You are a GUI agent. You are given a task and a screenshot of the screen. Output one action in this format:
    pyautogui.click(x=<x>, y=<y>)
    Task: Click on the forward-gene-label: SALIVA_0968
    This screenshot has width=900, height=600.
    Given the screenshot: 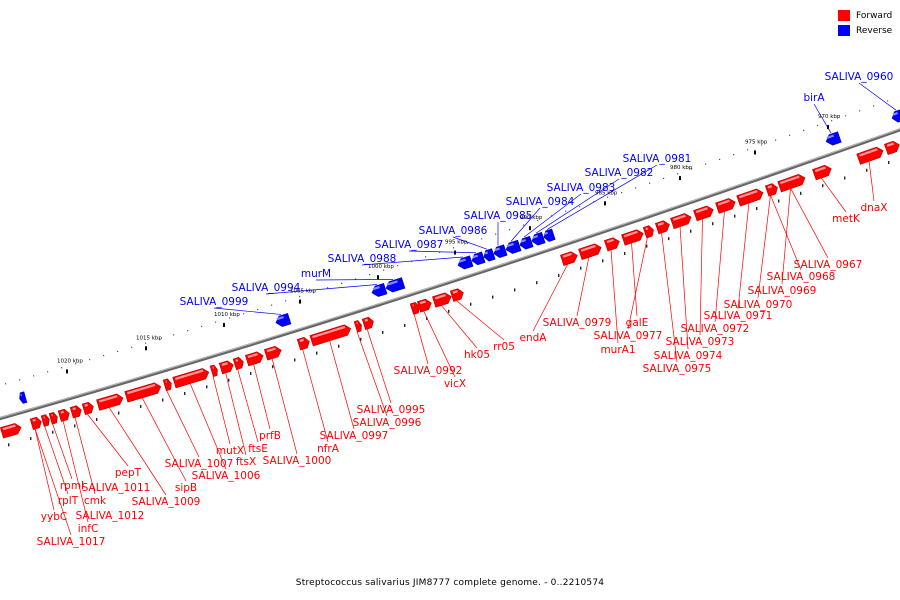 What is the action you would take?
    pyautogui.click(x=801, y=277)
    